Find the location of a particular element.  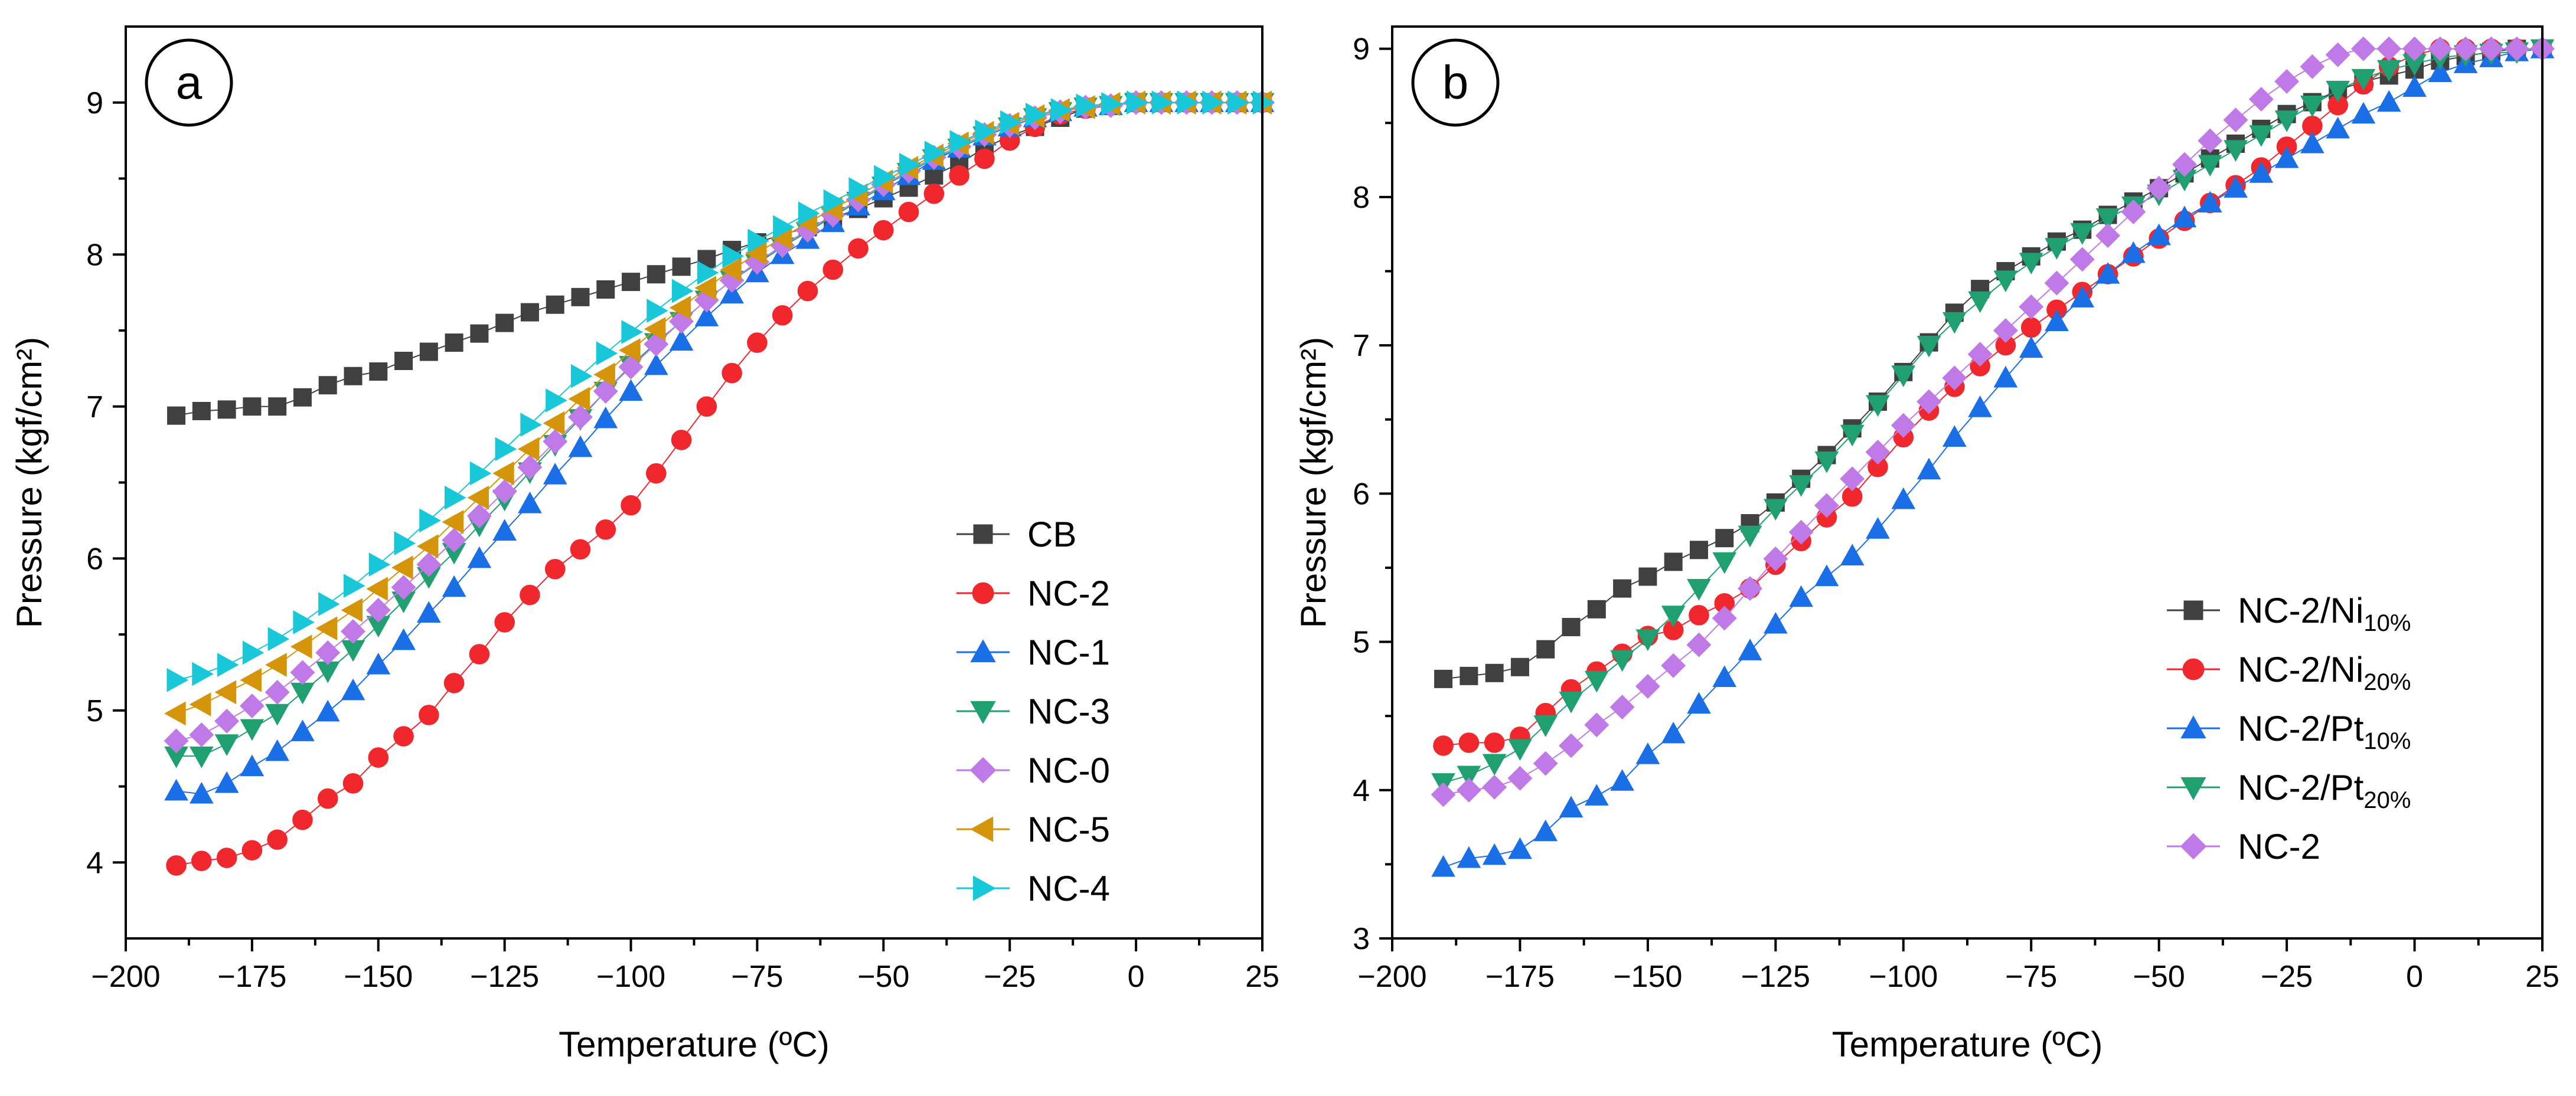

x-tick-label: −175 is located at coordinates (251, 977).